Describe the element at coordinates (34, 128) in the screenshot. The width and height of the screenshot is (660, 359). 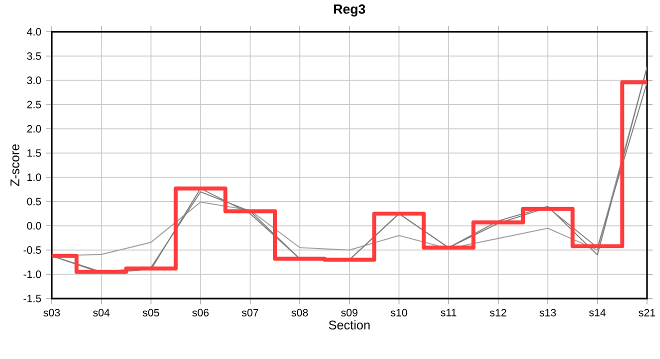
I see `y-tick-label: 2.0` at that location.